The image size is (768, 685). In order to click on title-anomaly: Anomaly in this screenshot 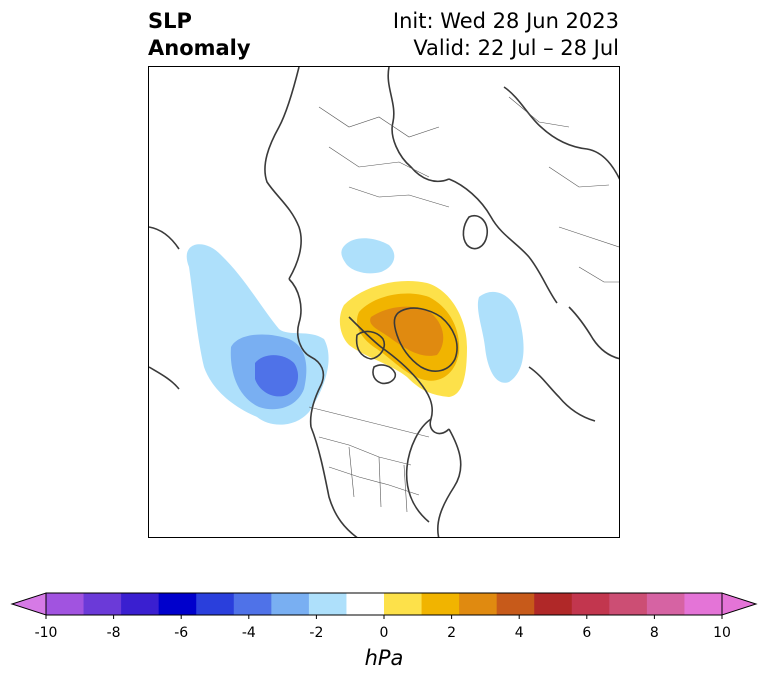, I will do `click(199, 48)`.